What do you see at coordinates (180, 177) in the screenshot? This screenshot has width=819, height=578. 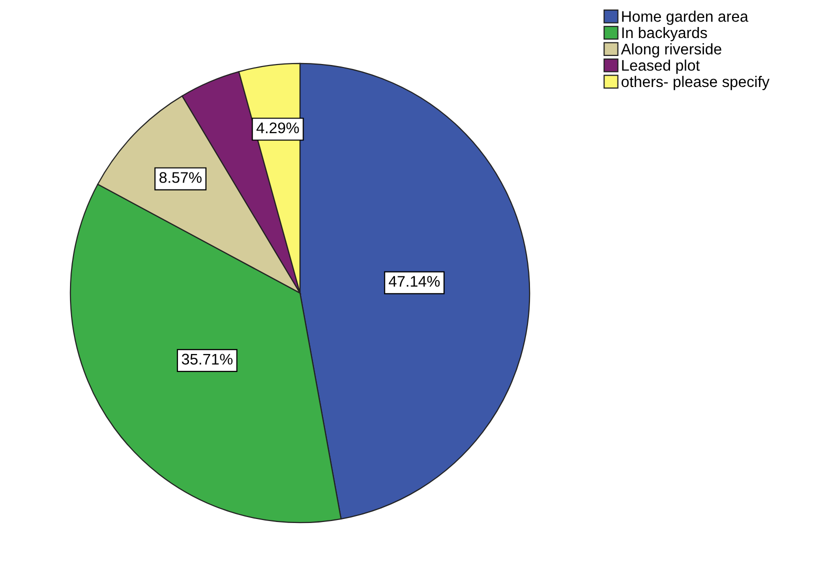 I see `data-label: 8.57%` at bounding box center [180, 177].